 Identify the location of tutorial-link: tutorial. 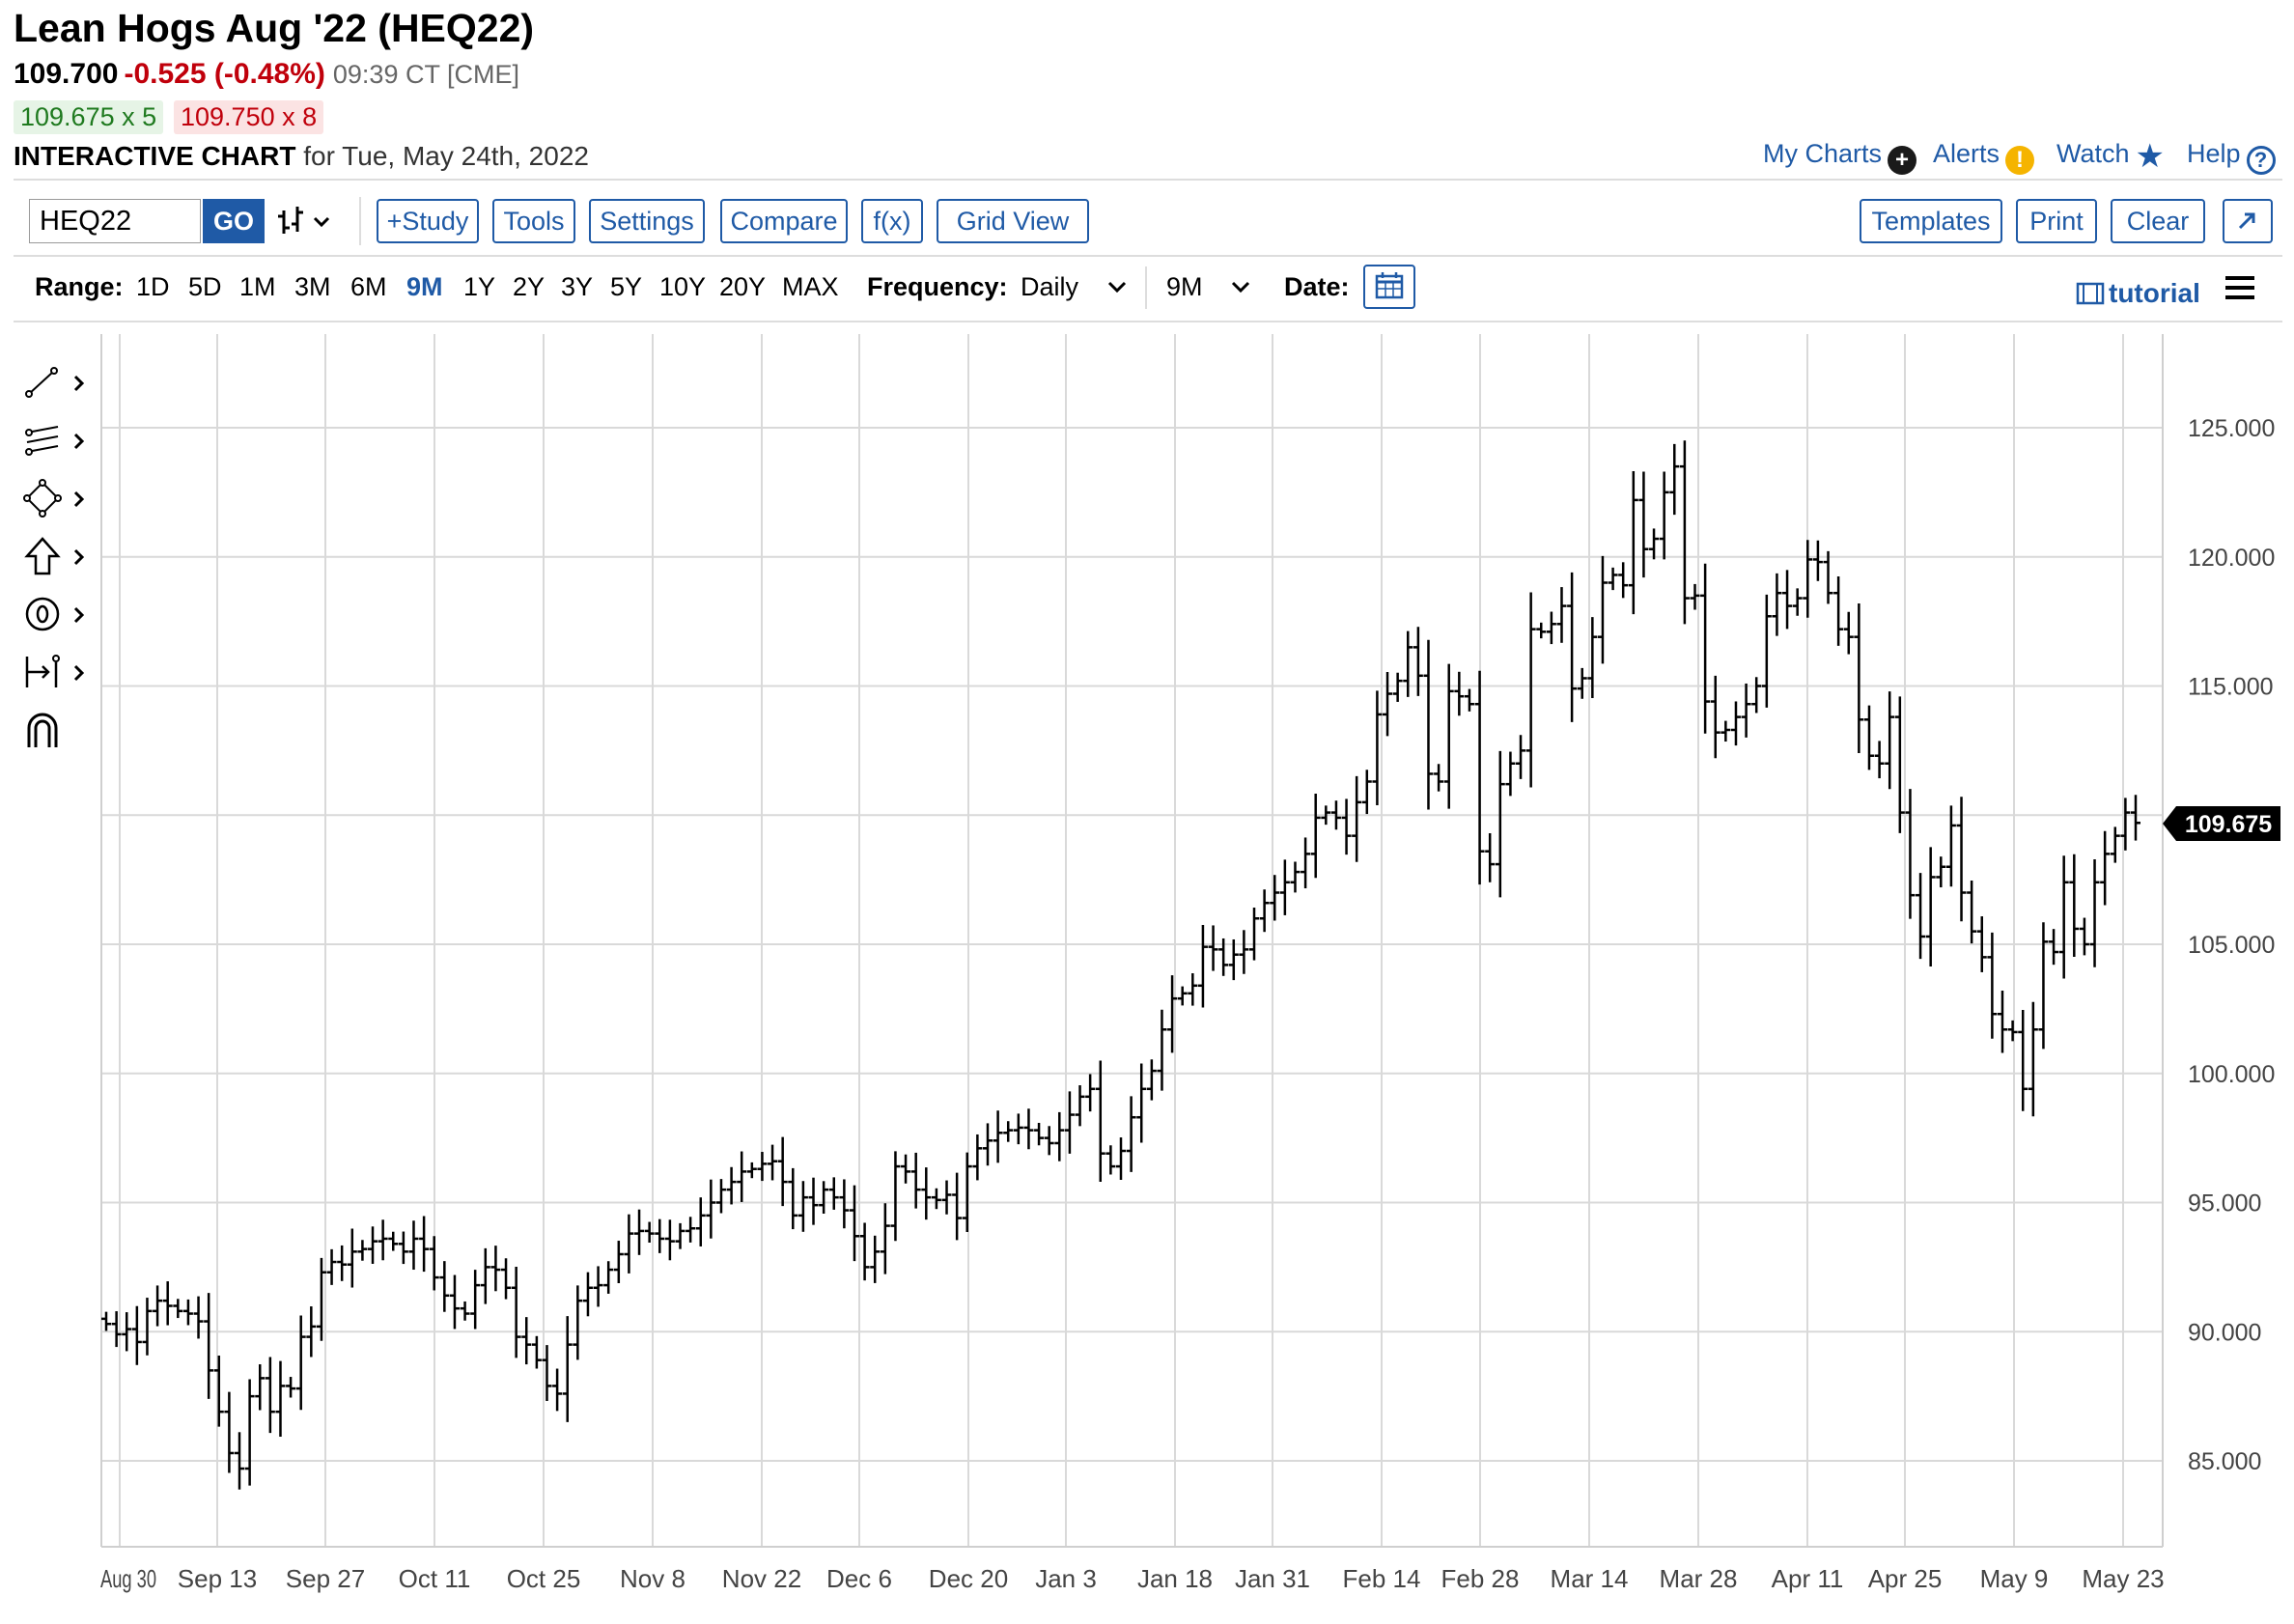
(2138, 294).